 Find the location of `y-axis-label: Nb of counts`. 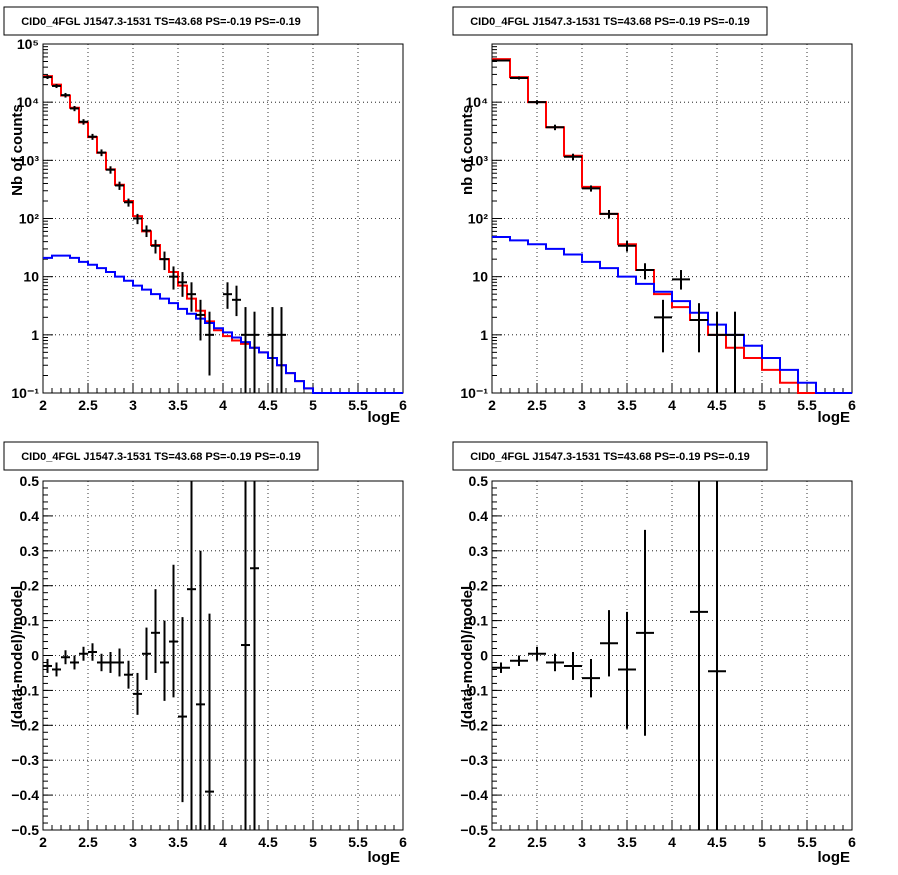

y-axis-label: Nb of counts is located at coordinates (17, 150).